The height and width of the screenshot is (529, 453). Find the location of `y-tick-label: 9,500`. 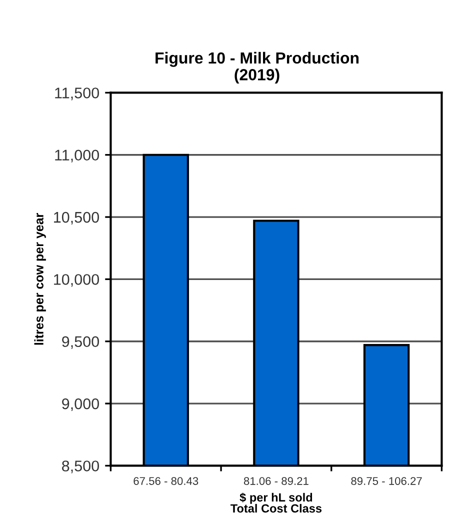

y-tick-label: 9,500 is located at coordinates (80, 342).